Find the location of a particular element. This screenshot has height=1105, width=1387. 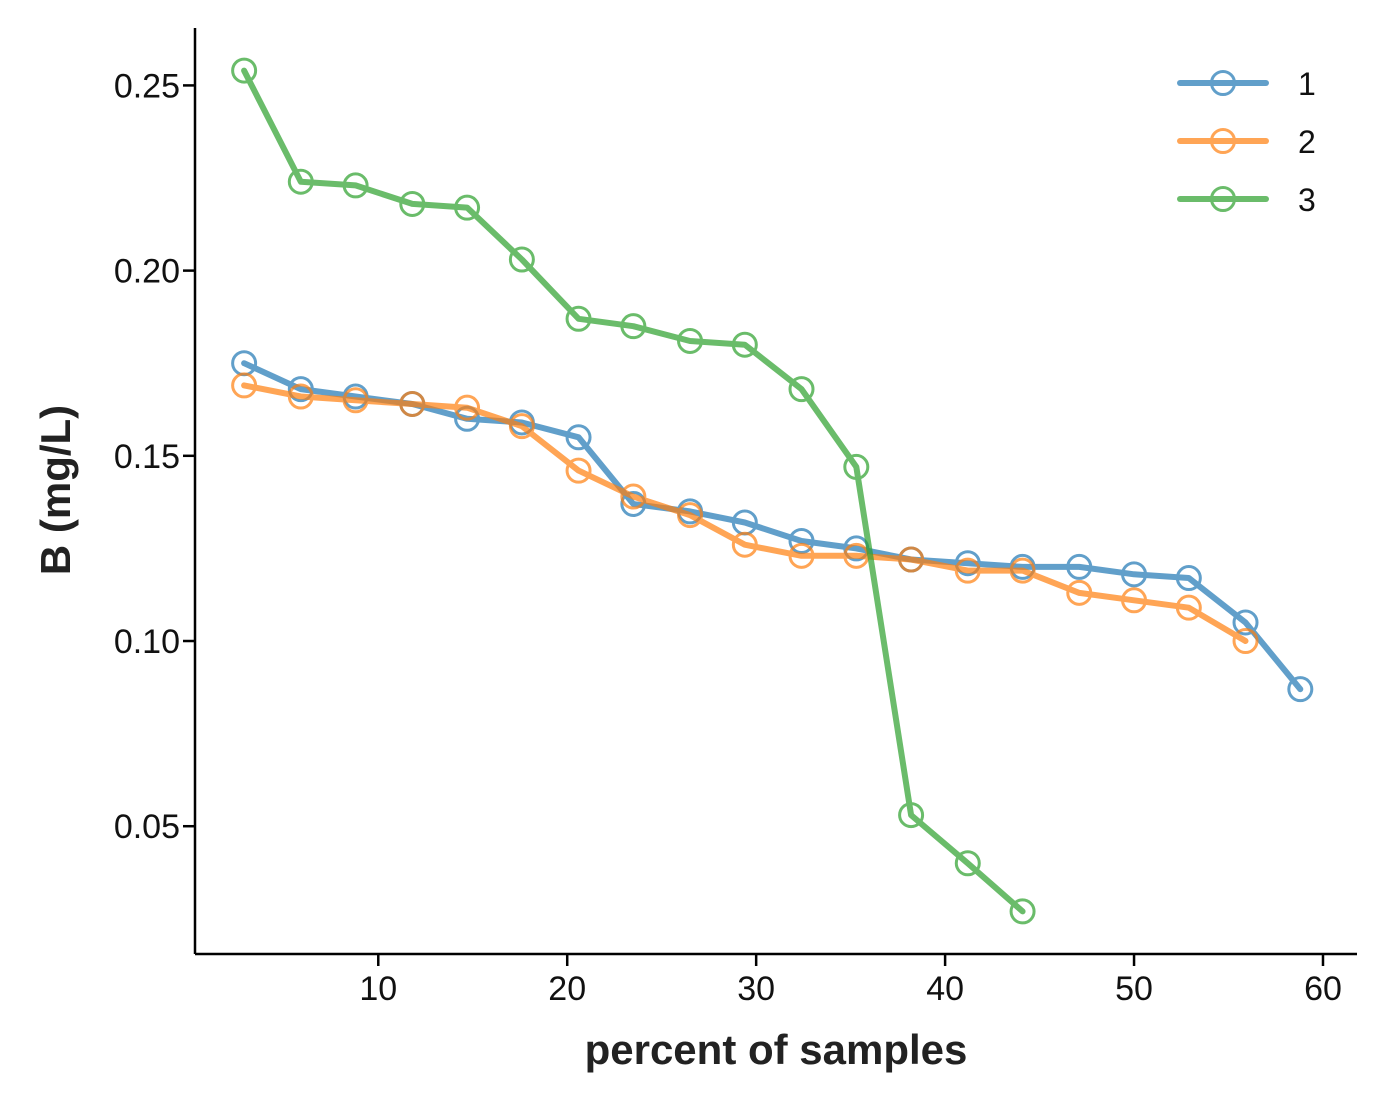

x-tick-label: 50 is located at coordinates (1134, 989).